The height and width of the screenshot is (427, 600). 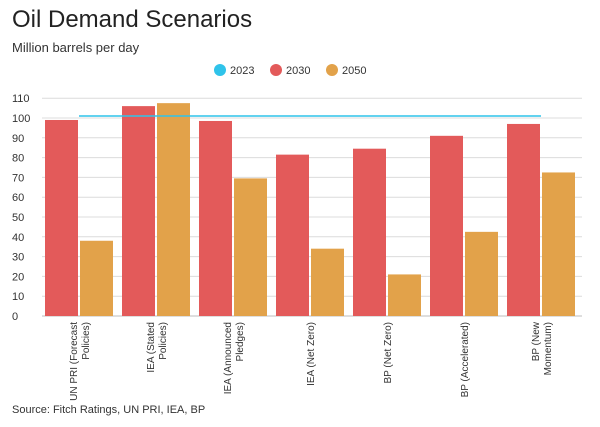 I want to click on y-tick-label: 110, so click(x=21, y=99).